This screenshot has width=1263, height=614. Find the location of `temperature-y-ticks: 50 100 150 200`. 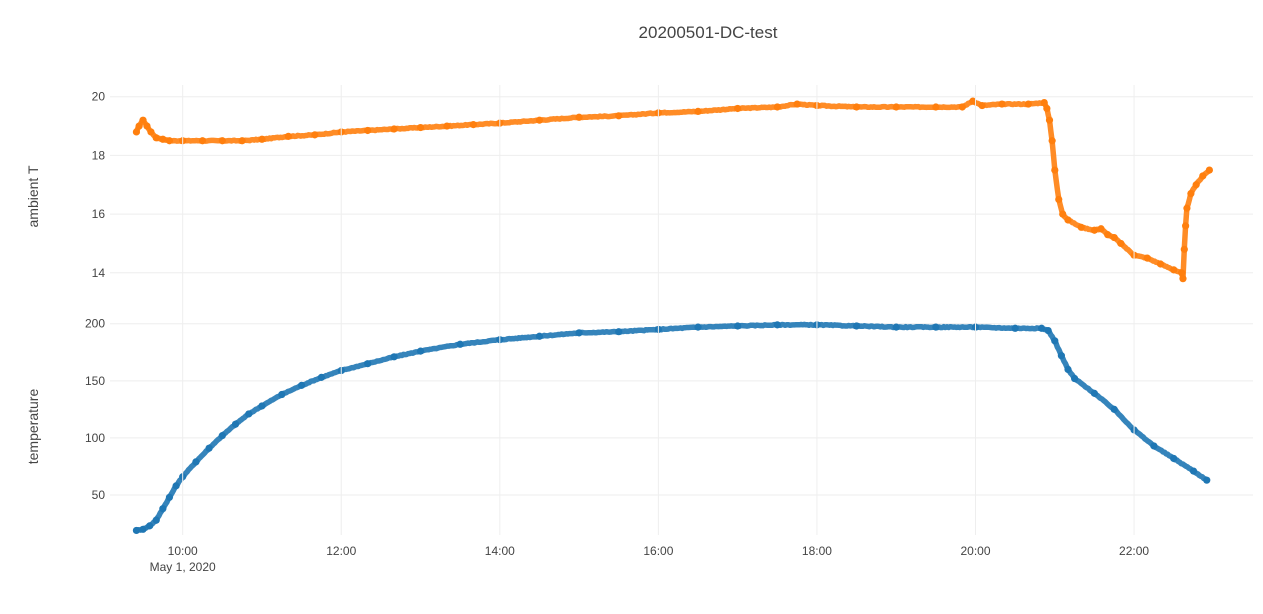

temperature-y-ticks: 50 100 150 200 is located at coordinates (95, 409).